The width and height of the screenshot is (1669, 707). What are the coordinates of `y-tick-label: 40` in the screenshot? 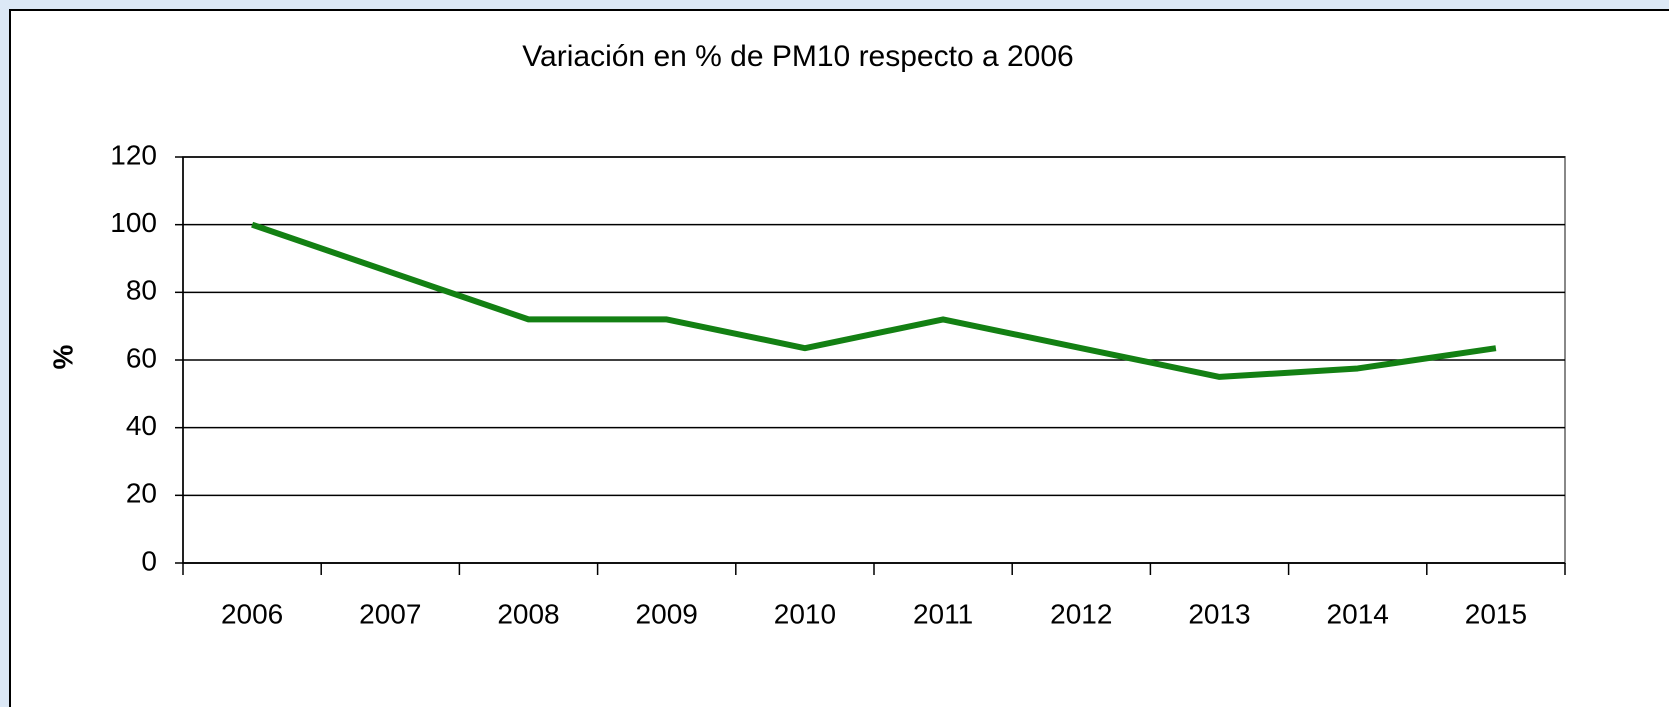 It's located at (141, 425).